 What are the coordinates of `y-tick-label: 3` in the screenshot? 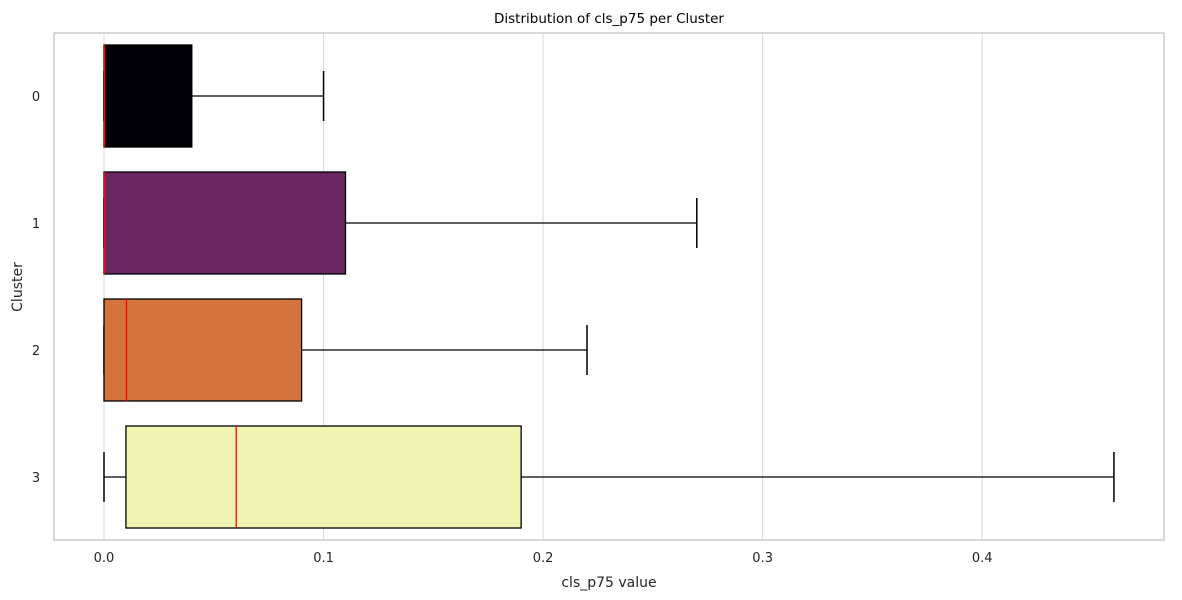 It's located at (36, 478).